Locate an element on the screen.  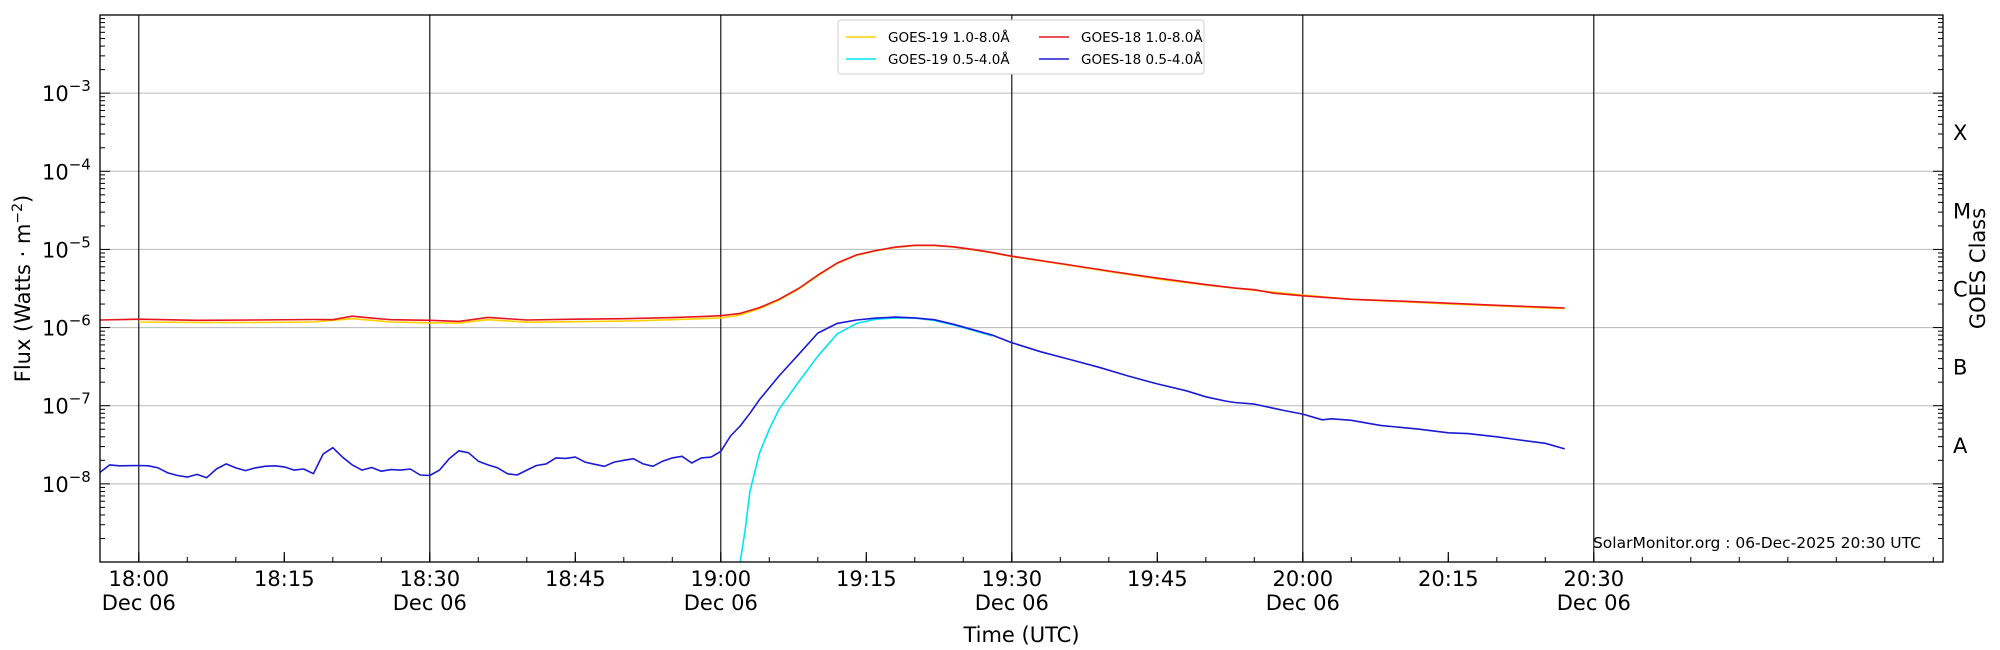
x-tick-label: 18:15 is located at coordinates (284, 579).